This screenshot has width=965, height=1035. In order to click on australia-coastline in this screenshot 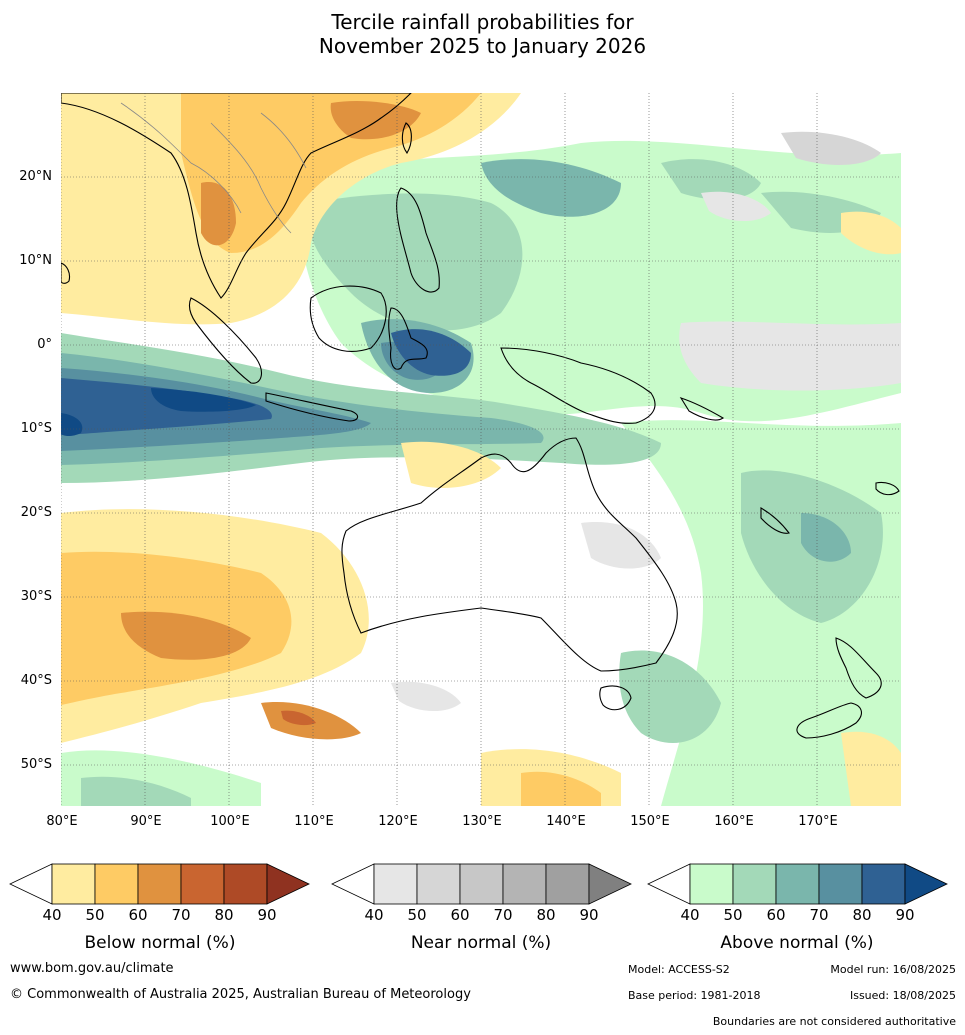, I will do `click(509, 554)`.